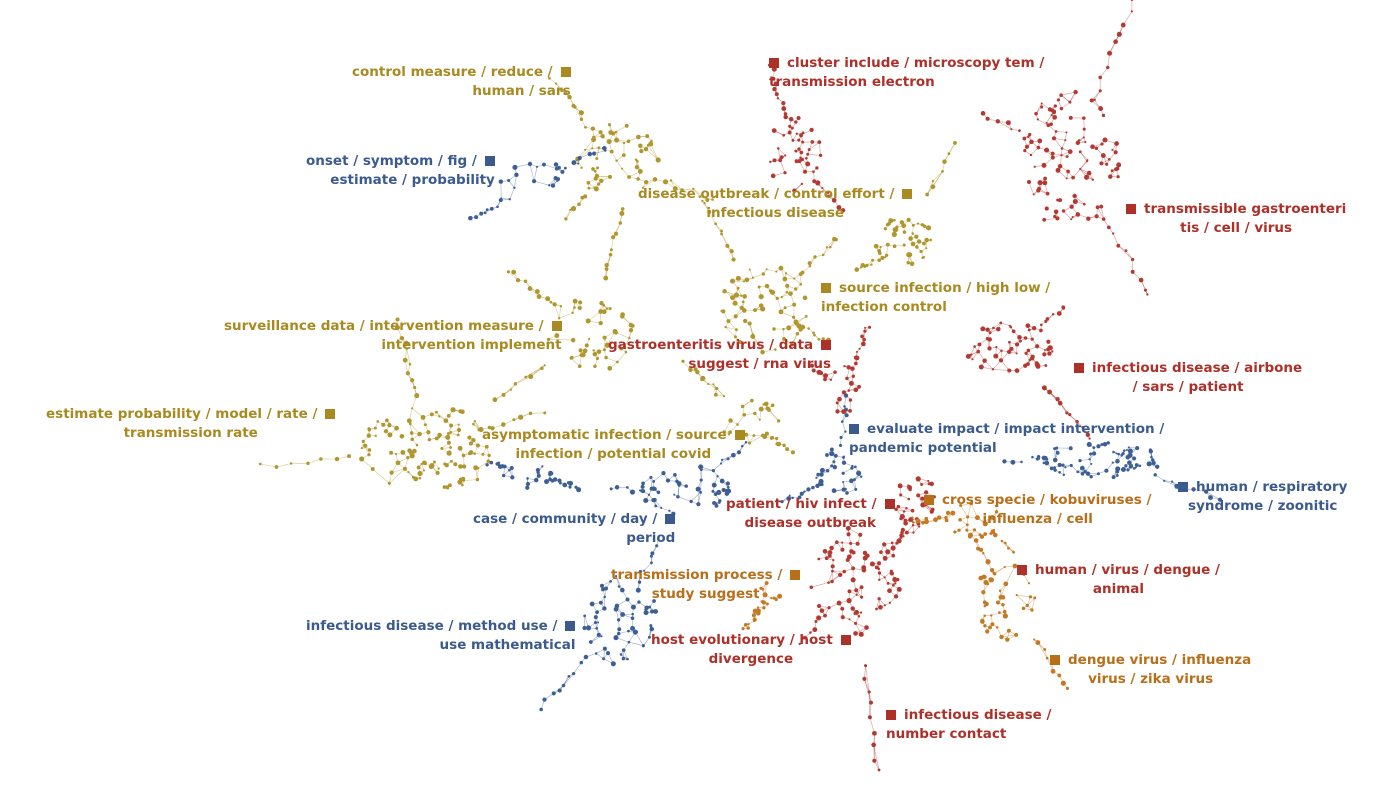 The width and height of the screenshot is (1400, 790). I want to click on topic-label-text: infectious disease / method use /, so click(432, 626).